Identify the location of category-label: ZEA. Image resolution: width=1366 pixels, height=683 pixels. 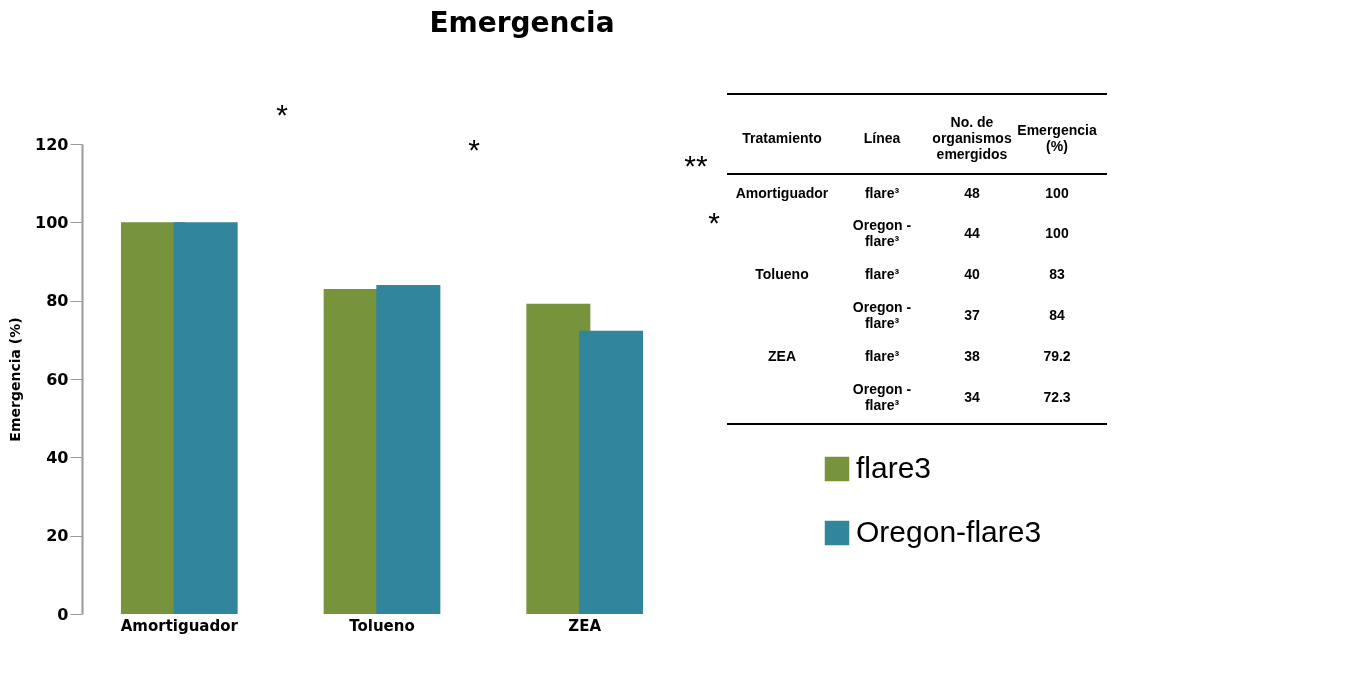
(782, 356).